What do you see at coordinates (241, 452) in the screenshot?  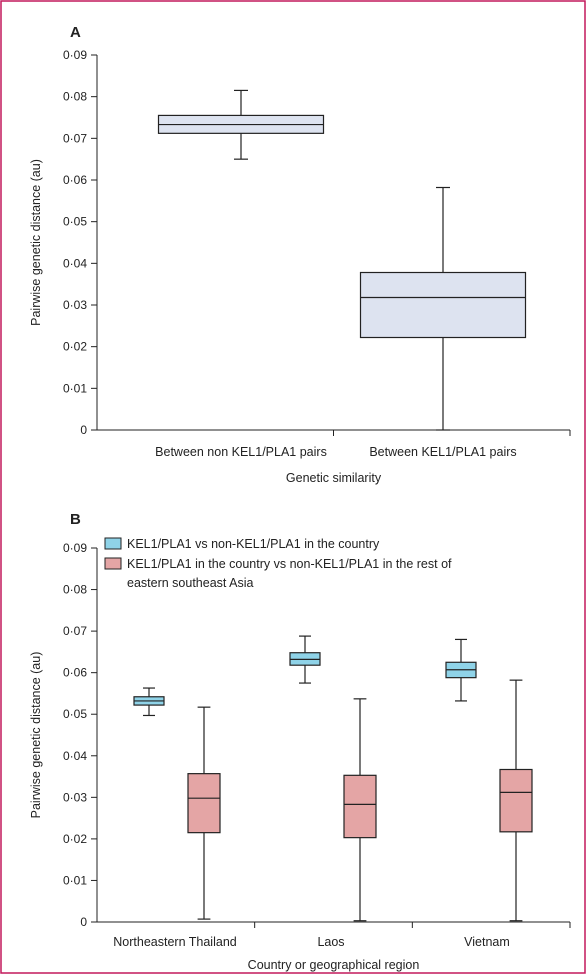 I see `x-category-label: Between non KEL1/PLA1 pairs` at bounding box center [241, 452].